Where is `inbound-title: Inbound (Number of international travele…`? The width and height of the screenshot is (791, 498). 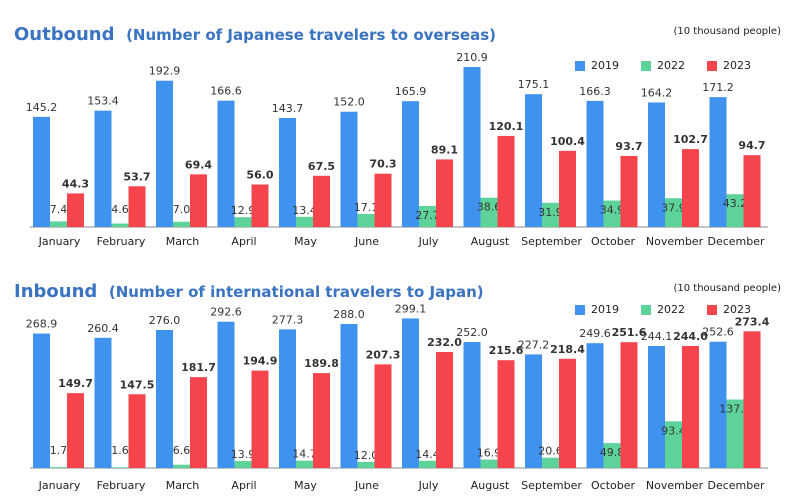 inbound-title: Inbound (Number of international travele… is located at coordinates (249, 291).